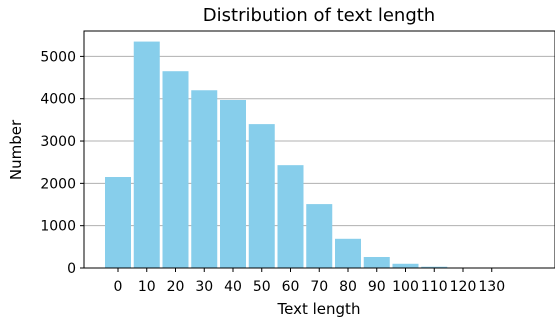 The width and height of the screenshot is (555, 320). Describe the element at coordinates (16, 149) in the screenshot. I see `y-axis-title: Number` at that location.